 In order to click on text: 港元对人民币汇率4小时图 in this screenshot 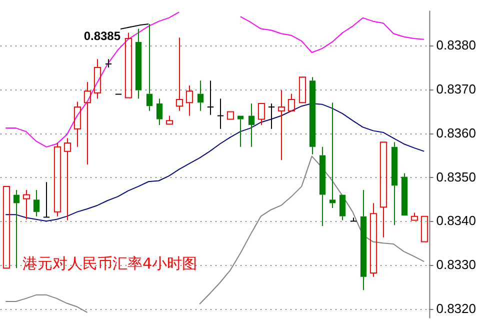, I will do `click(110, 263)`.